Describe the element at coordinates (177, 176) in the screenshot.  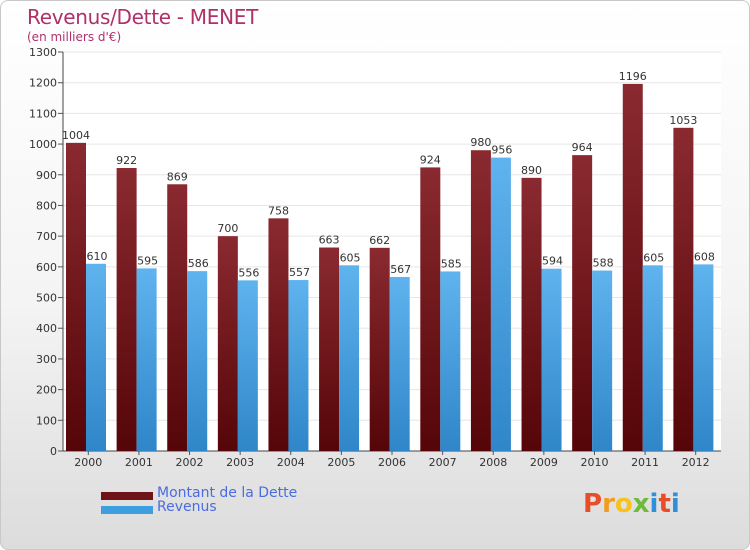
I see `data-label-dette: 869` at that location.